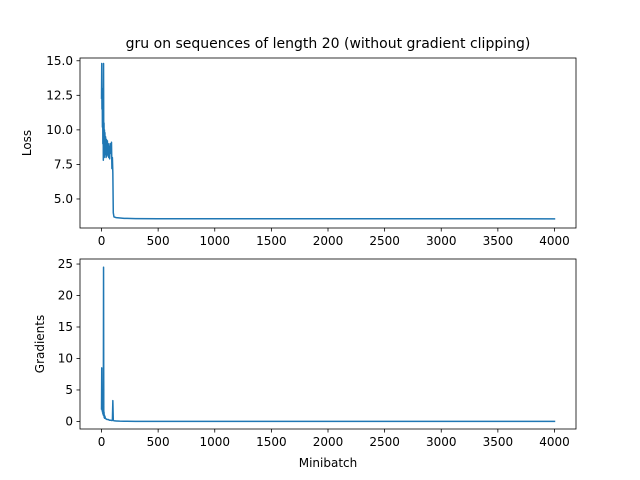 The image size is (640, 480). Describe the element at coordinates (158, 241) in the screenshot. I see `loss-x-tick-label: 500` at that location.